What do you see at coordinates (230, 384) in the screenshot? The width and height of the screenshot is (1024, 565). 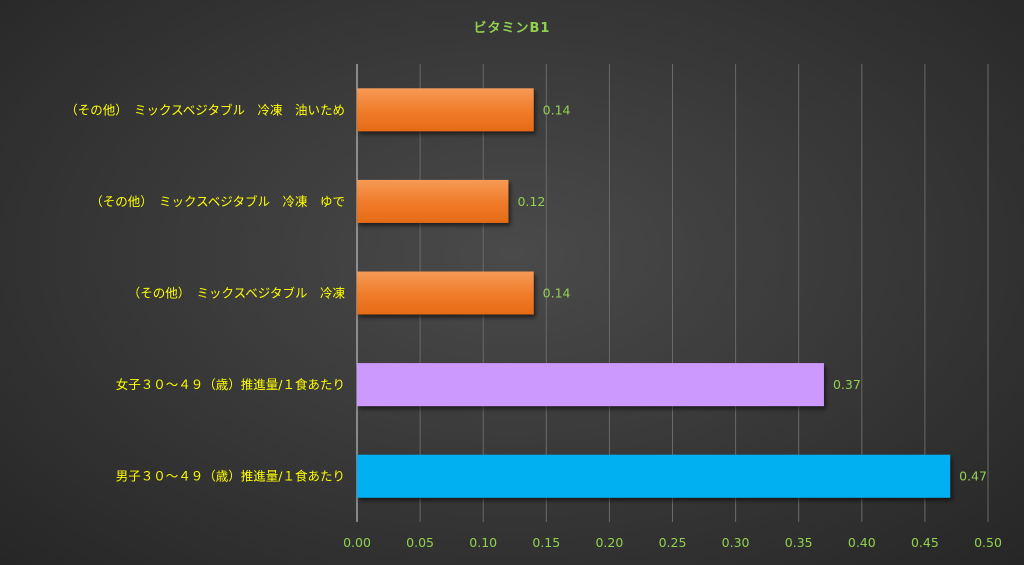 I see `category-label: 女子３０～４９（歳）推進量/１食あたり` at bounding box center [230, 384].